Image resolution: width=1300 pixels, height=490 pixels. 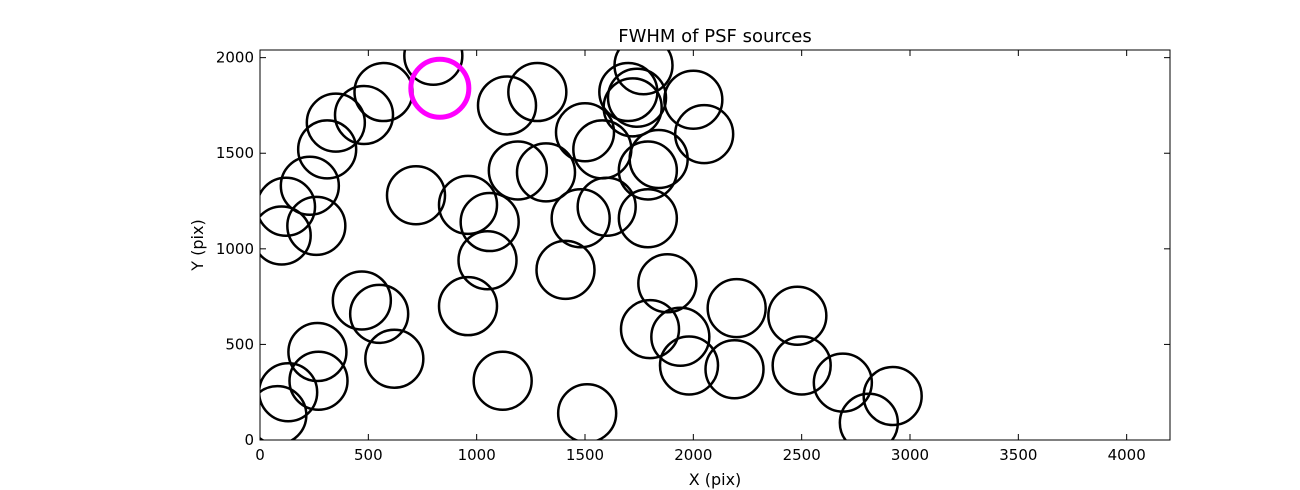 I want to click on x-tick-label: 500, so click(x=368, y=455).